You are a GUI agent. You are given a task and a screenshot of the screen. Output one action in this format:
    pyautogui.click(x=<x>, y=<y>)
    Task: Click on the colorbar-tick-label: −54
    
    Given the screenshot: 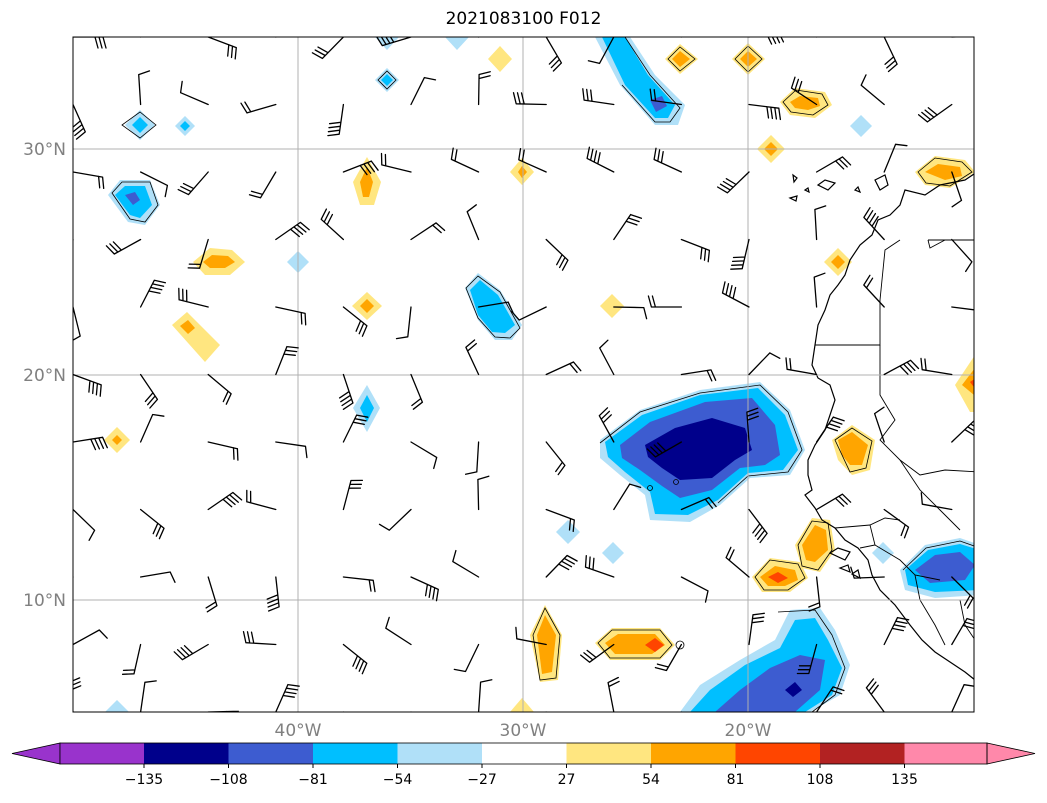 What is the action you would take?
    pyautogui.click(x=398, y=780)
    